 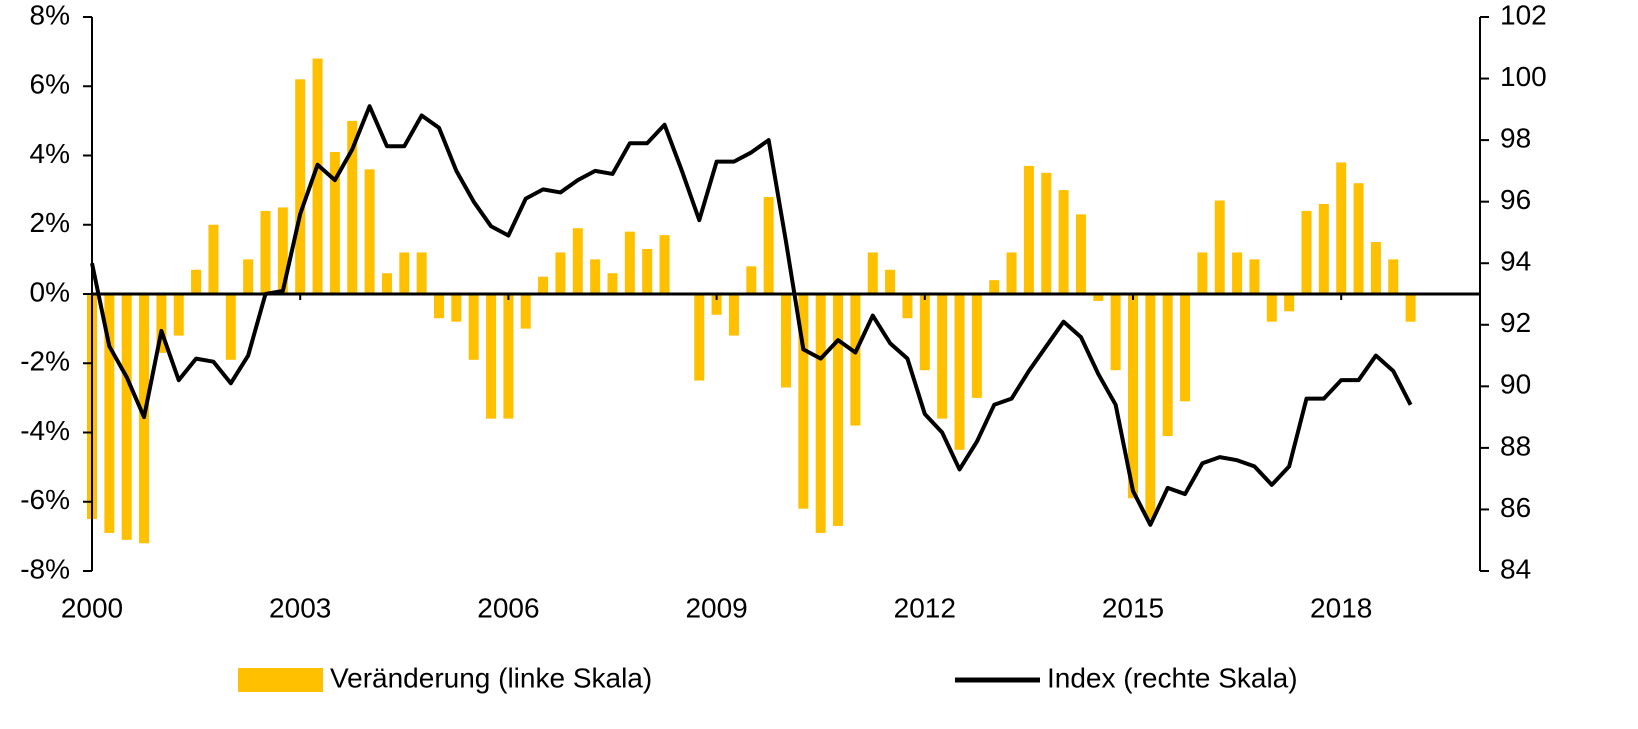 I want to click on legend-label: Index (rechte Skala), so click(x=1172, y=677).